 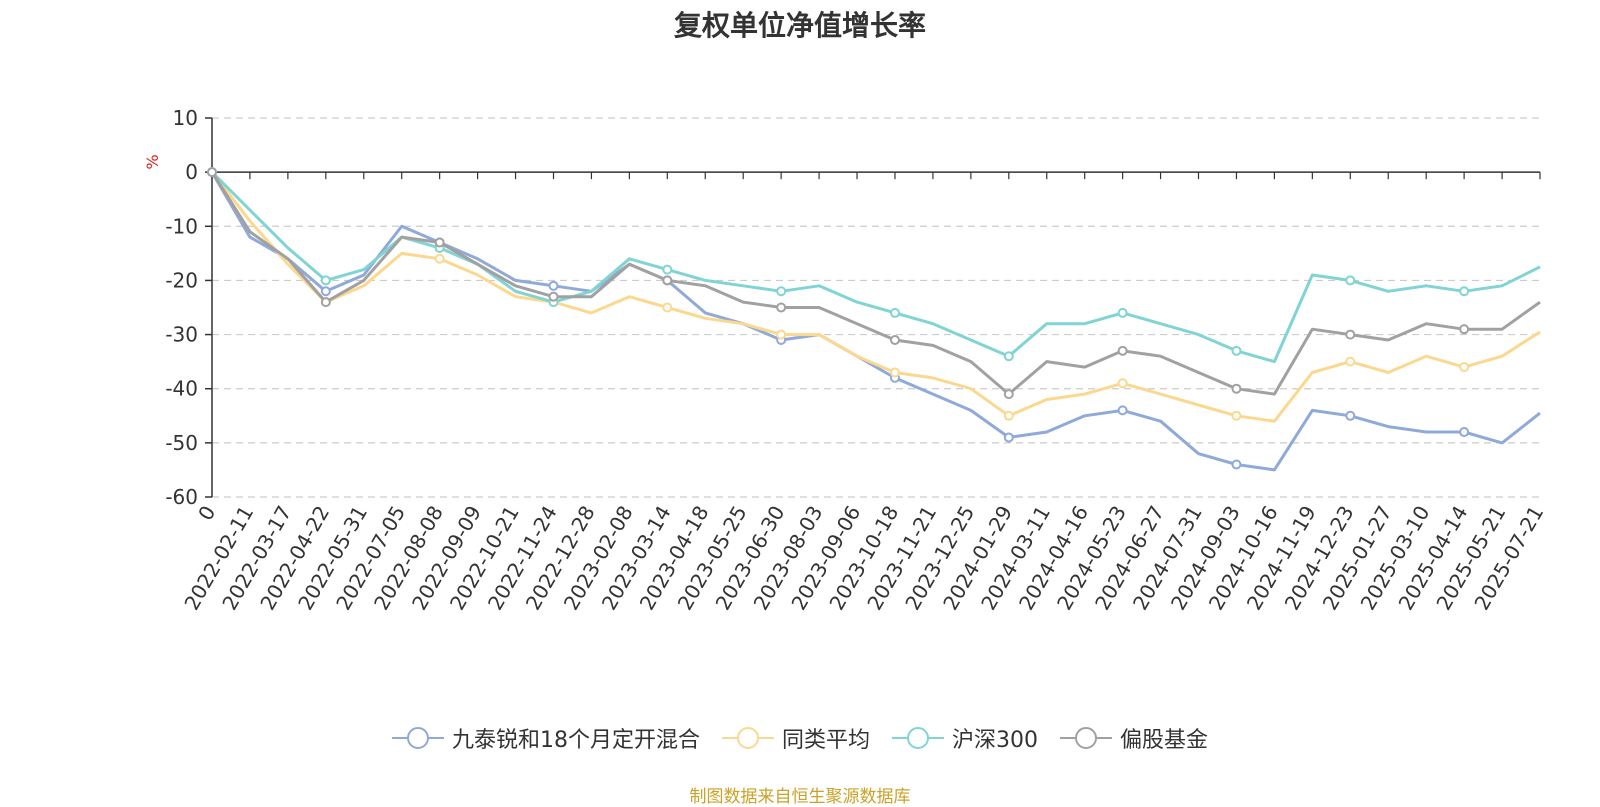 I want to click on y-tick-label-4: -30, so click(x=181, y=335).